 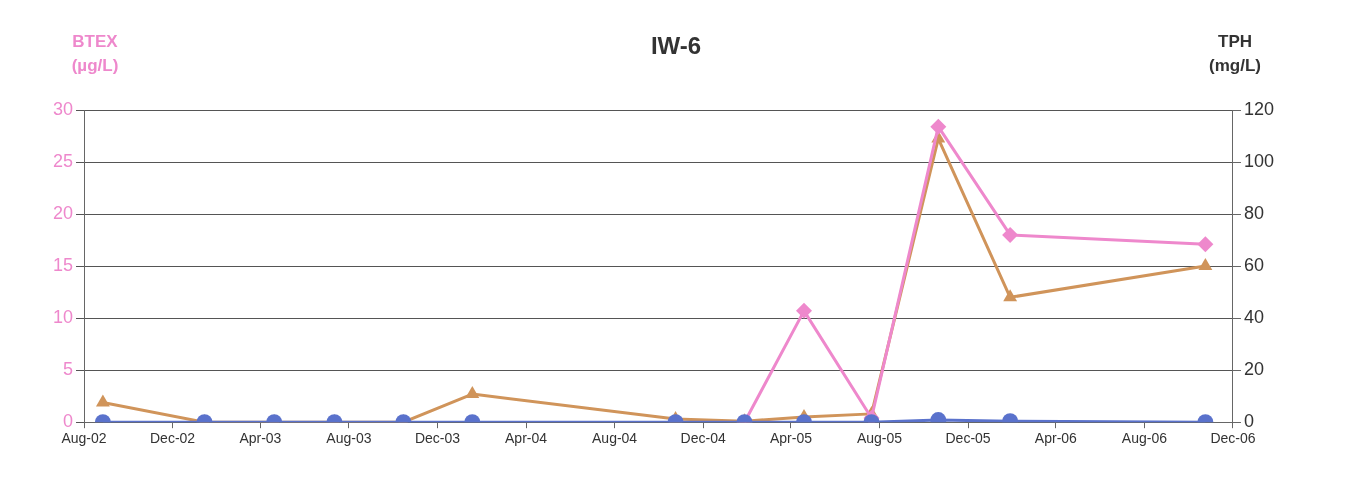 What do you see at coordinates (173, 438) in the screenshot?
I see `x-tick-label: Dec-02` at bounding box center [173, 438].